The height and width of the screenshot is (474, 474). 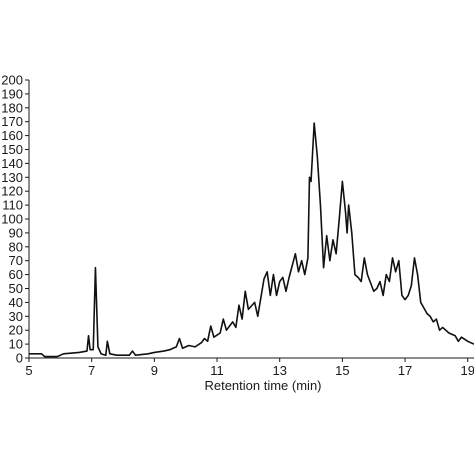 I want to click on y-tick-label: 90, so click(x=16, y=232).